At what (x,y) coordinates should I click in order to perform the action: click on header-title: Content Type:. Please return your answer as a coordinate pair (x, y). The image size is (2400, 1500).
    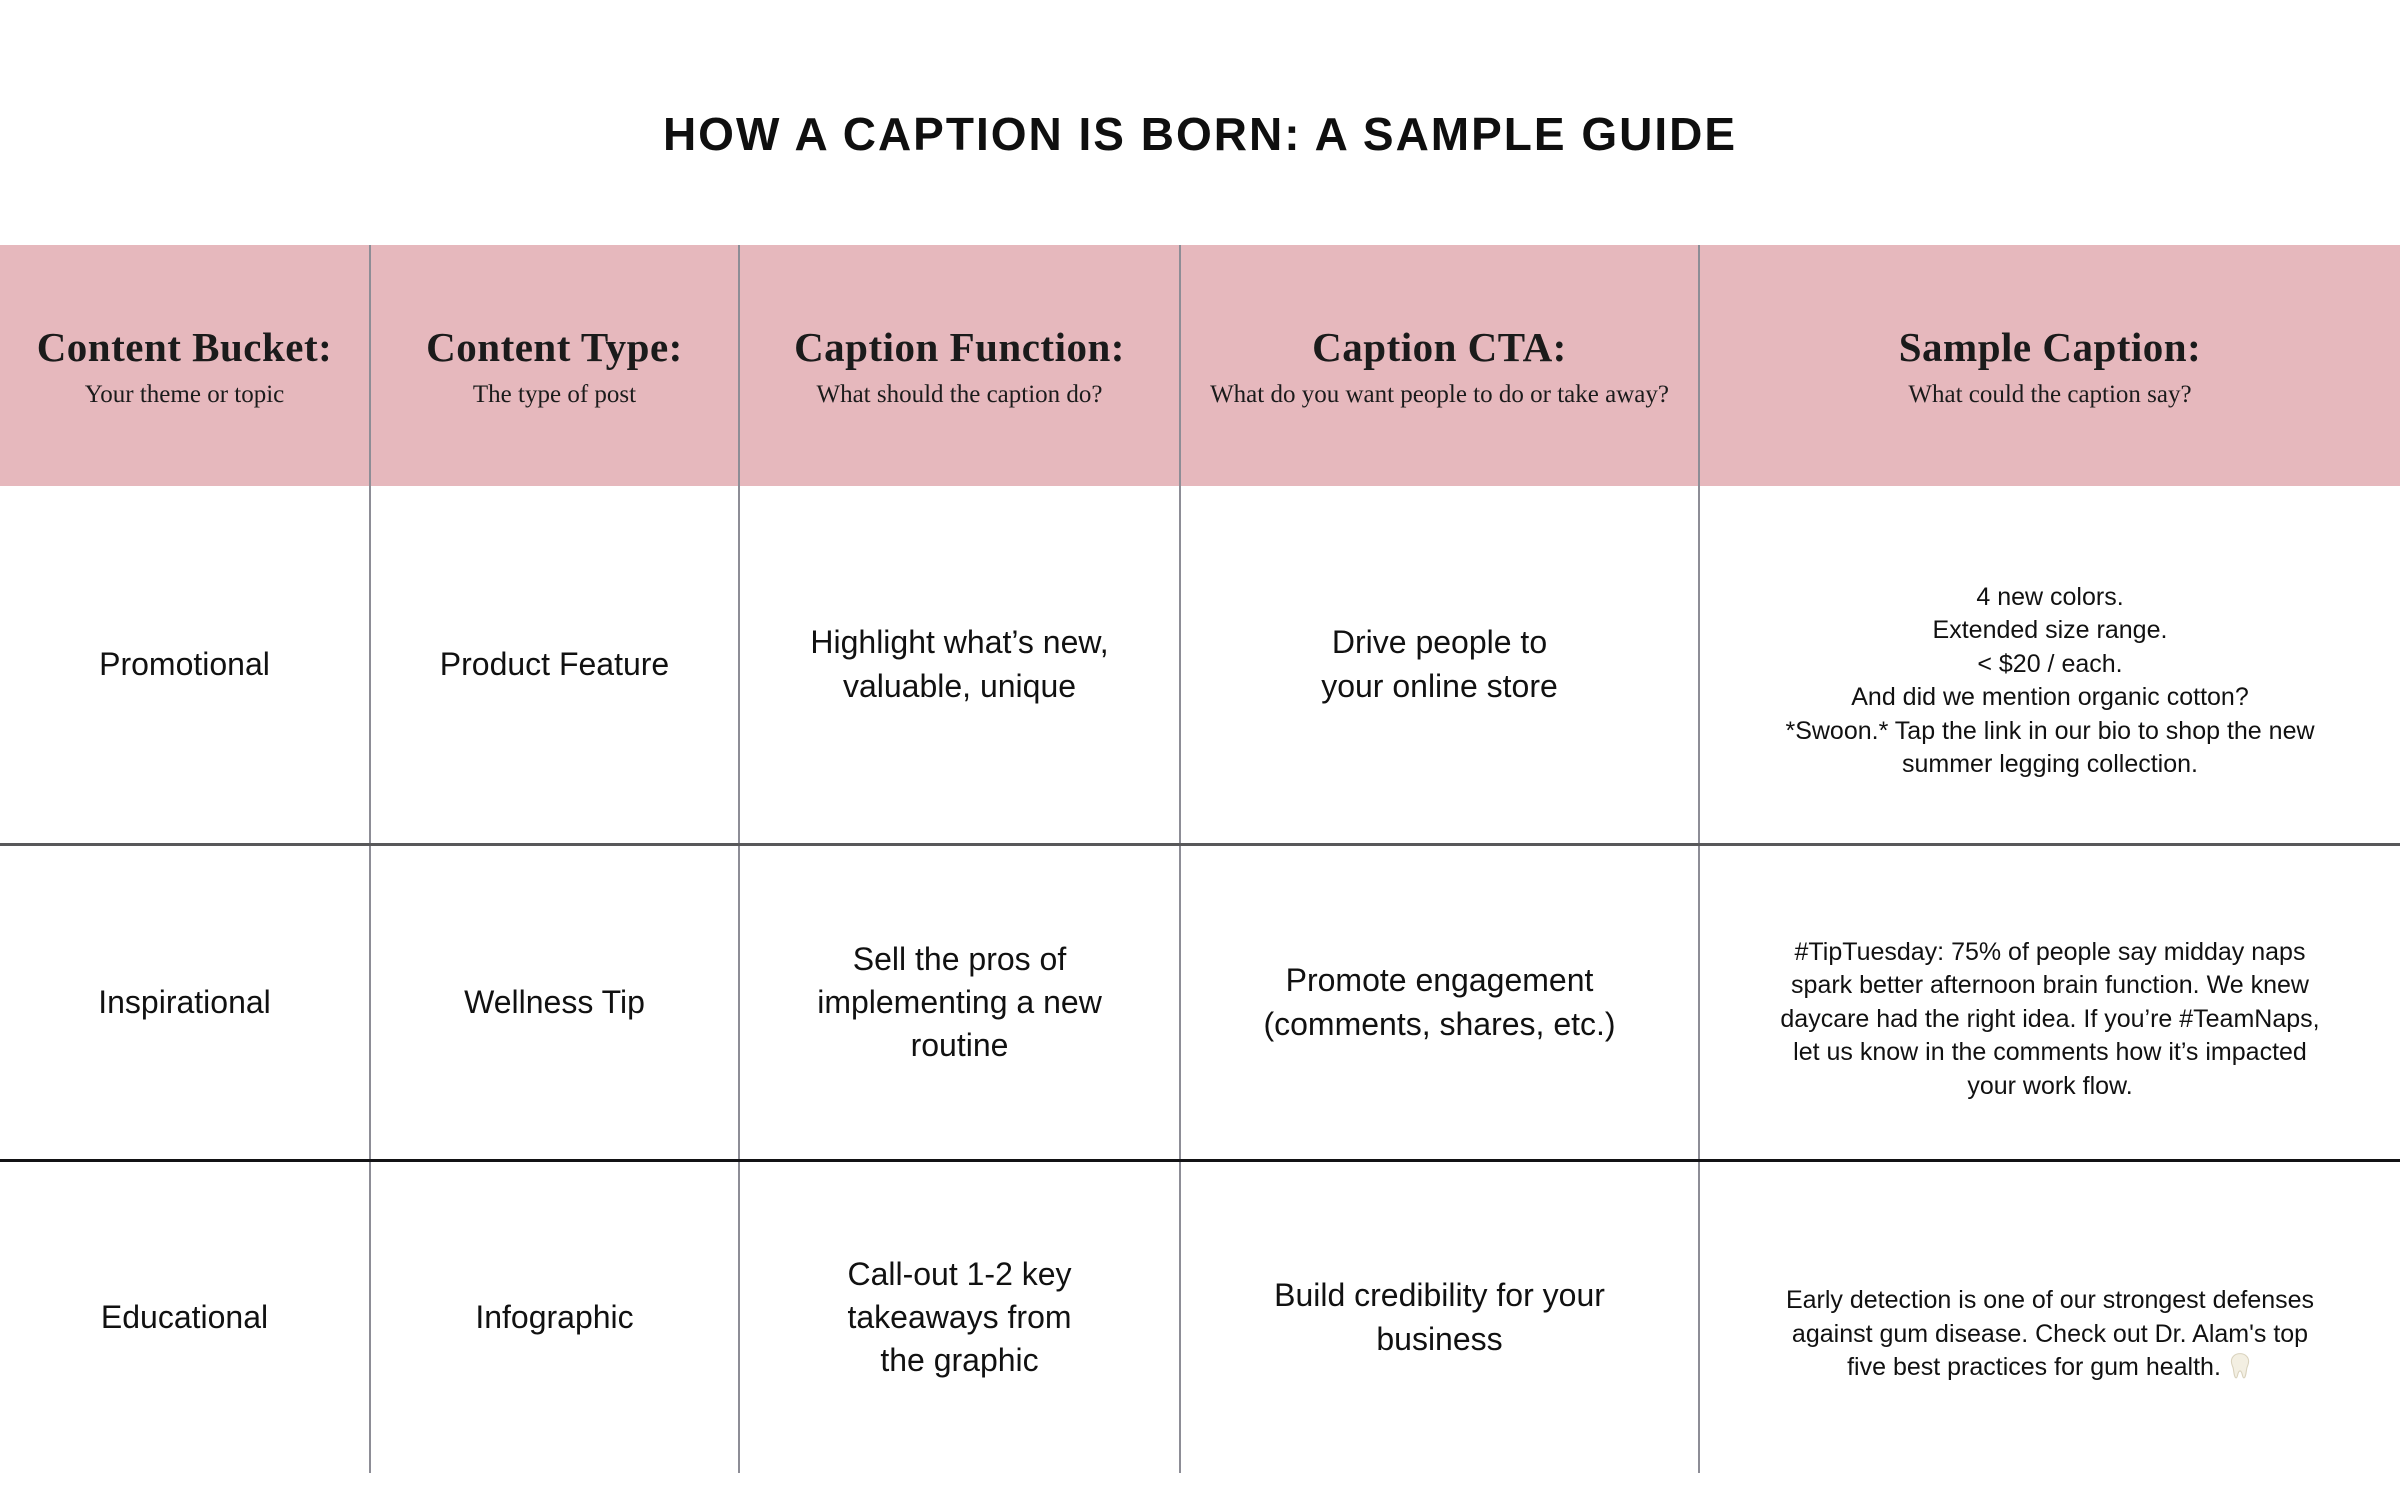
    Looking at the image, I should click on (554, 346).